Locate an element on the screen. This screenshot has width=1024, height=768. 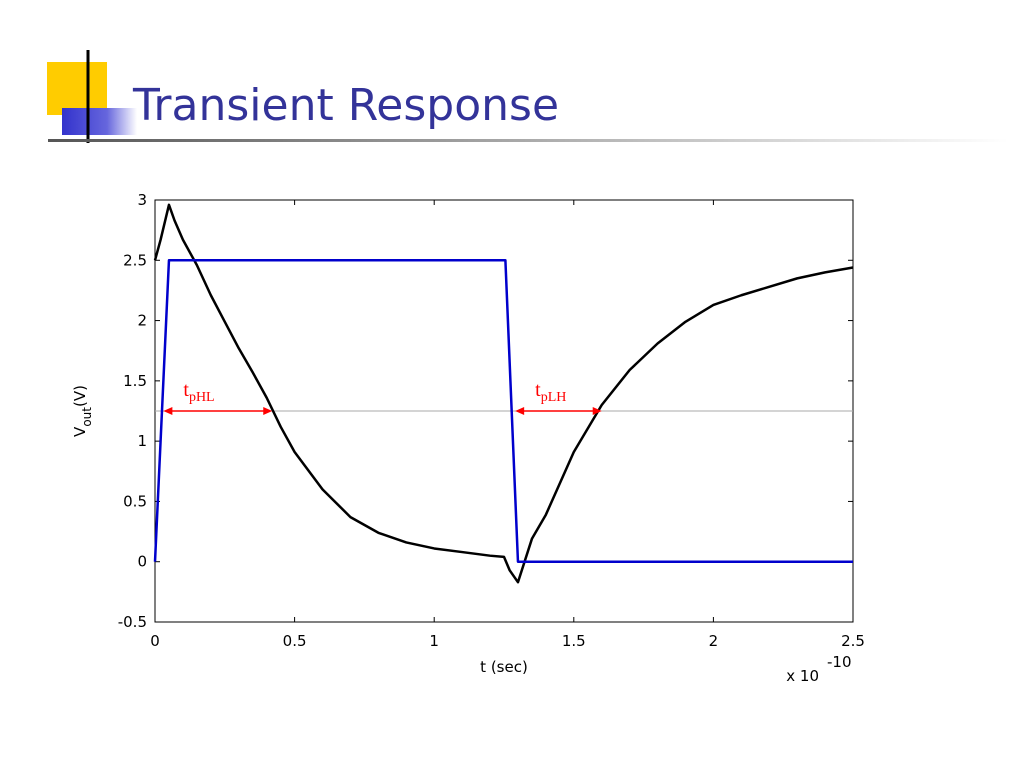
y-tick-label: 1.5 is located at coordinates (135, 381).